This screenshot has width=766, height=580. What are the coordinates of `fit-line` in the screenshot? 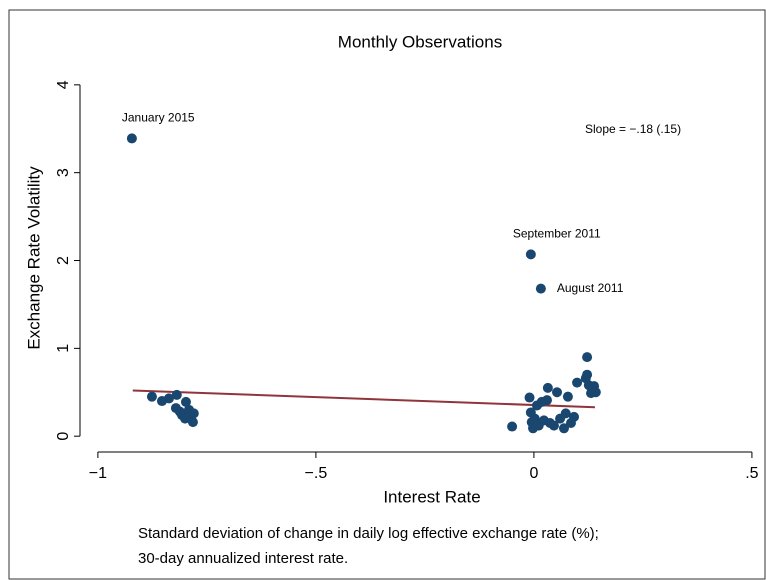 It's located at (363, 399).